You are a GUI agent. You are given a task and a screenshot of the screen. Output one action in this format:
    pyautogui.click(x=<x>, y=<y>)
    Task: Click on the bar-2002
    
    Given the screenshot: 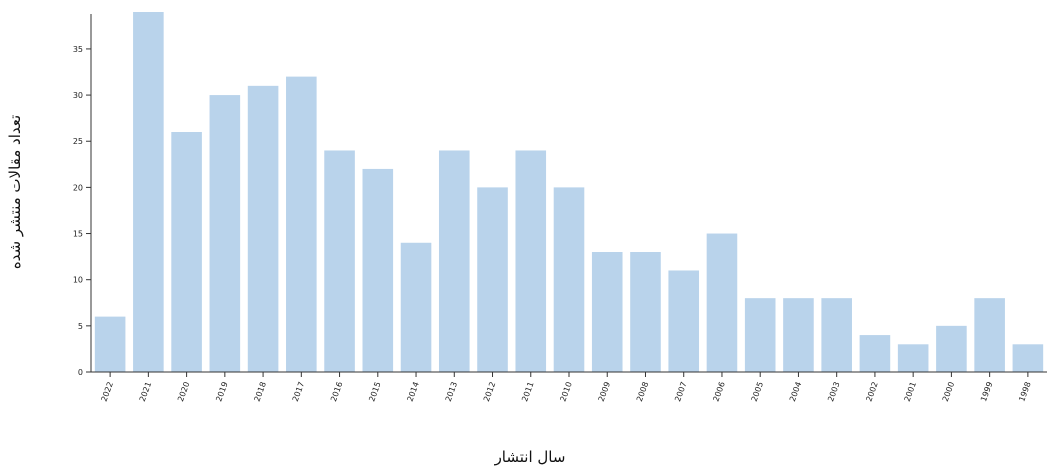 What is the action you would take?
    pyautogui.click(x=875, y=353)
    